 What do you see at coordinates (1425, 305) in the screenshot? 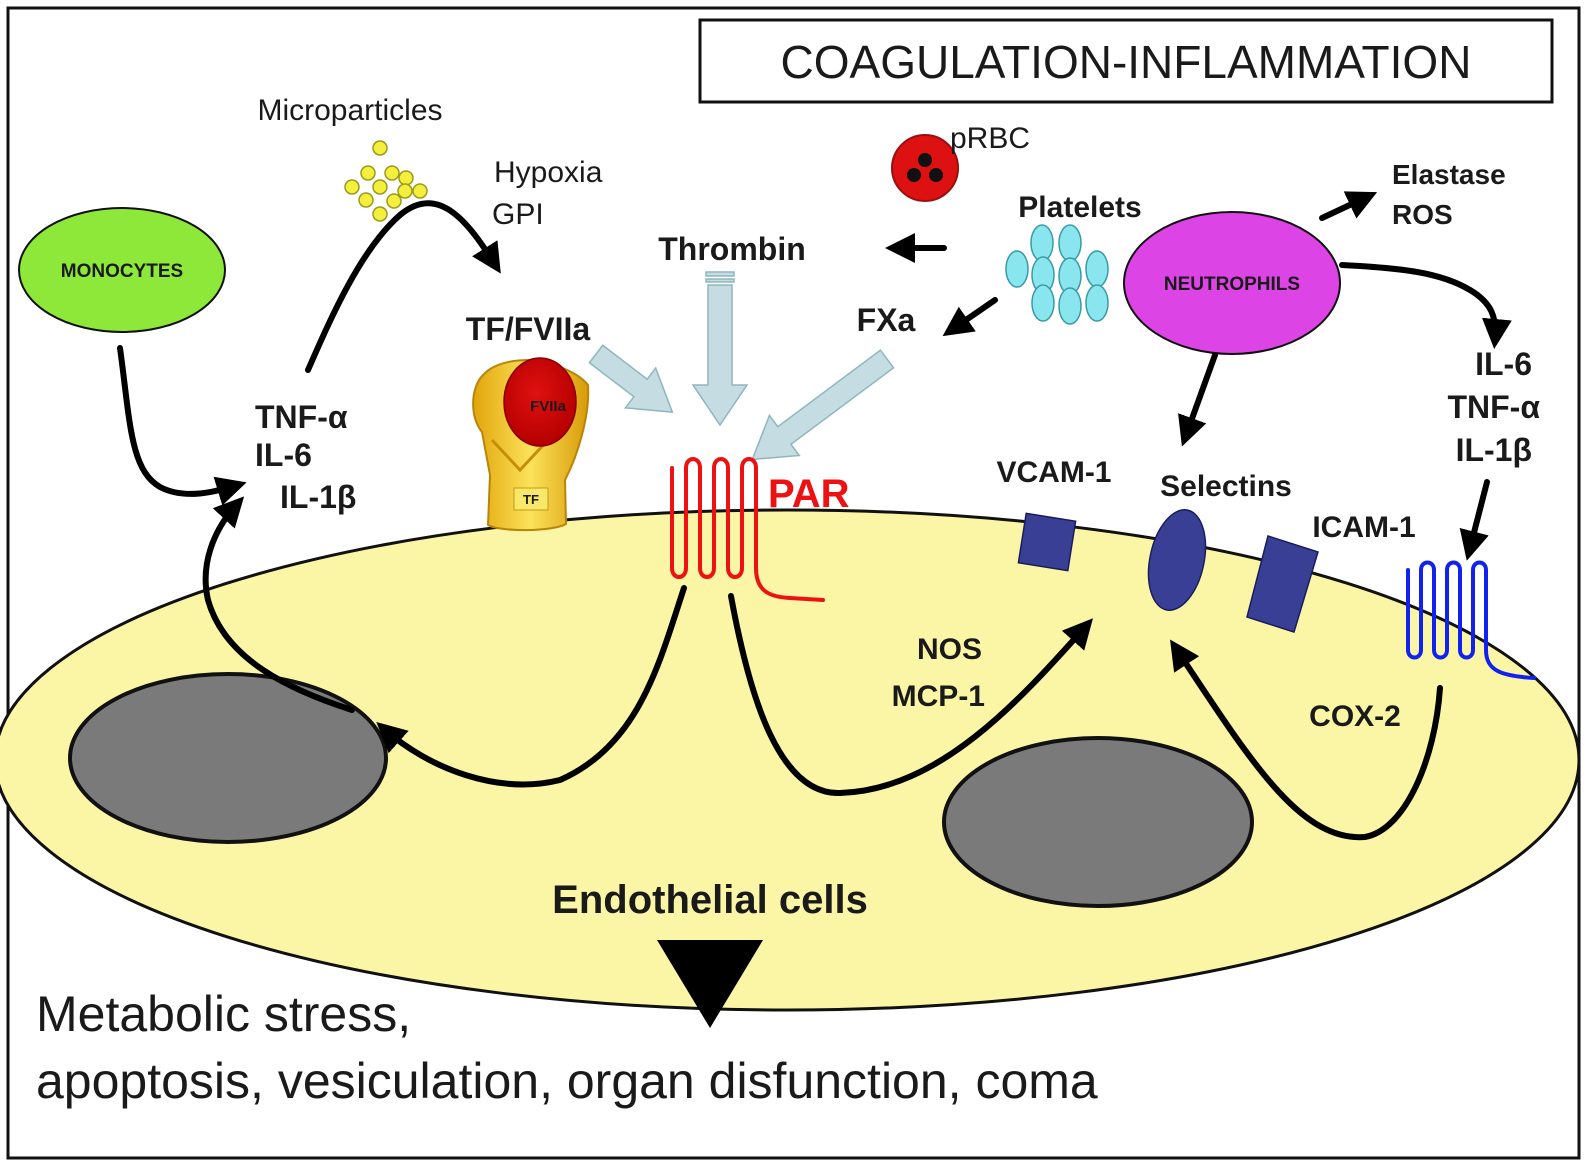
I see `arrow-neutrophils-to-cytokines` at bounding box center [1425, 305].